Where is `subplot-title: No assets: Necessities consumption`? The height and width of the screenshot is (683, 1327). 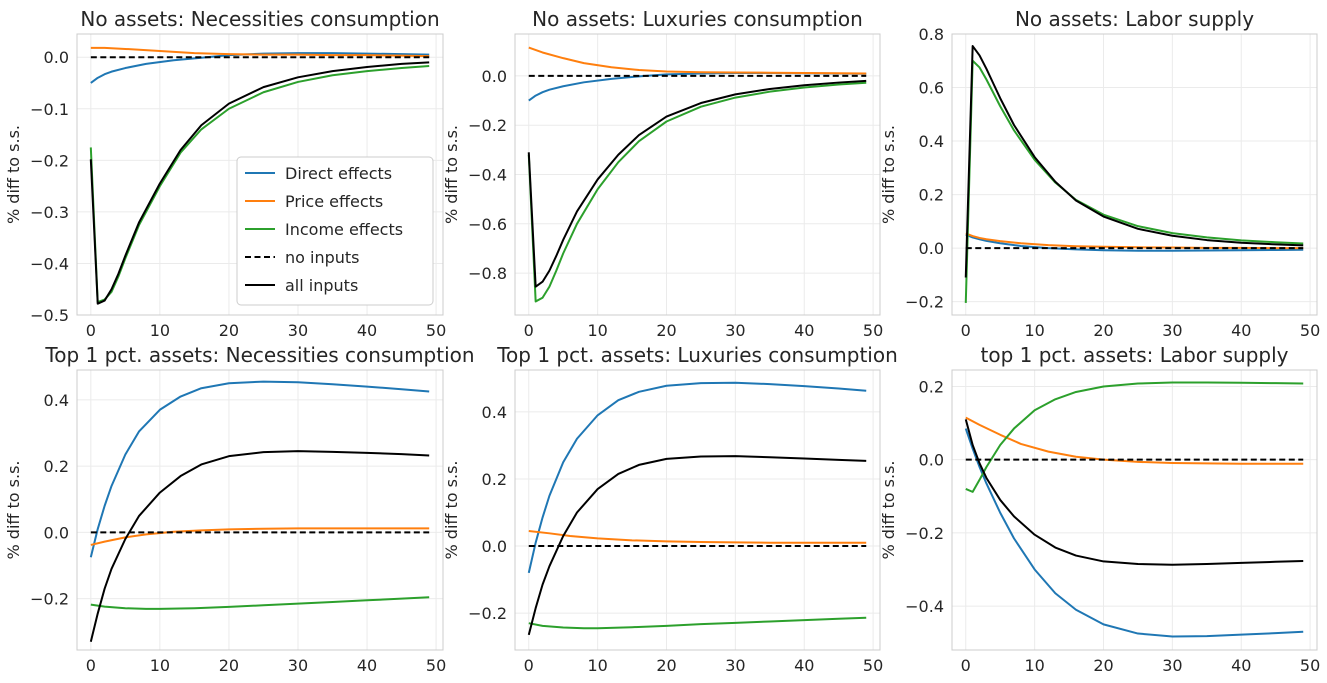 subplot-title: No assets: Necessities consumption is located at coordinates (259, 19).